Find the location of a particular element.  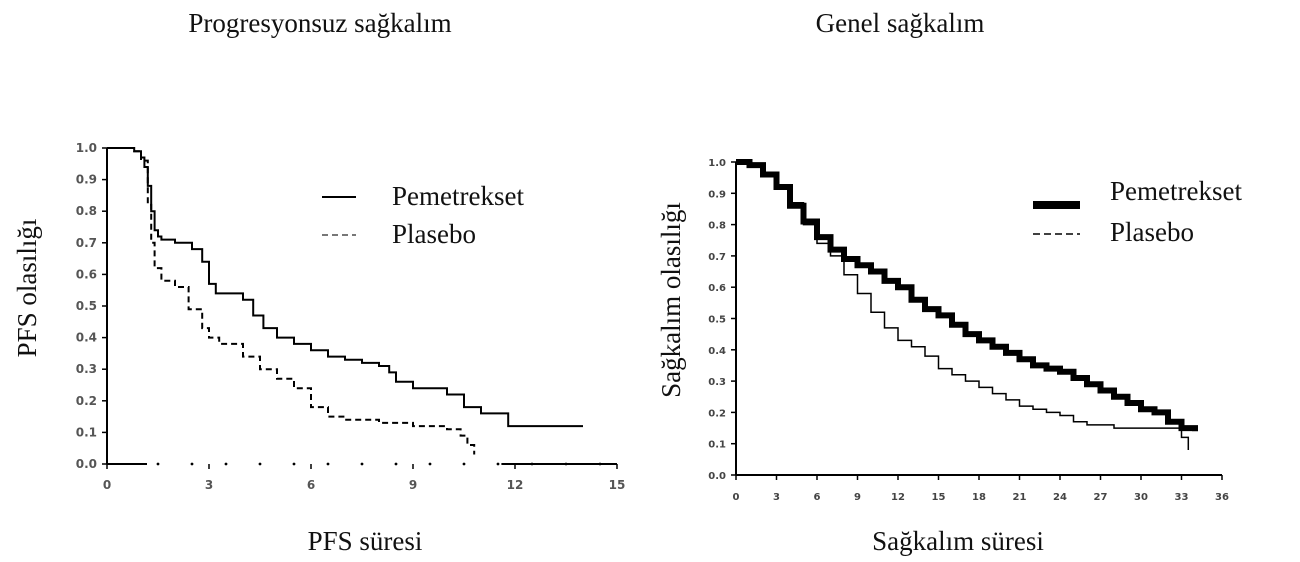

pfs-y-tick-label: 0.9 is located at coordinates (86, 180).